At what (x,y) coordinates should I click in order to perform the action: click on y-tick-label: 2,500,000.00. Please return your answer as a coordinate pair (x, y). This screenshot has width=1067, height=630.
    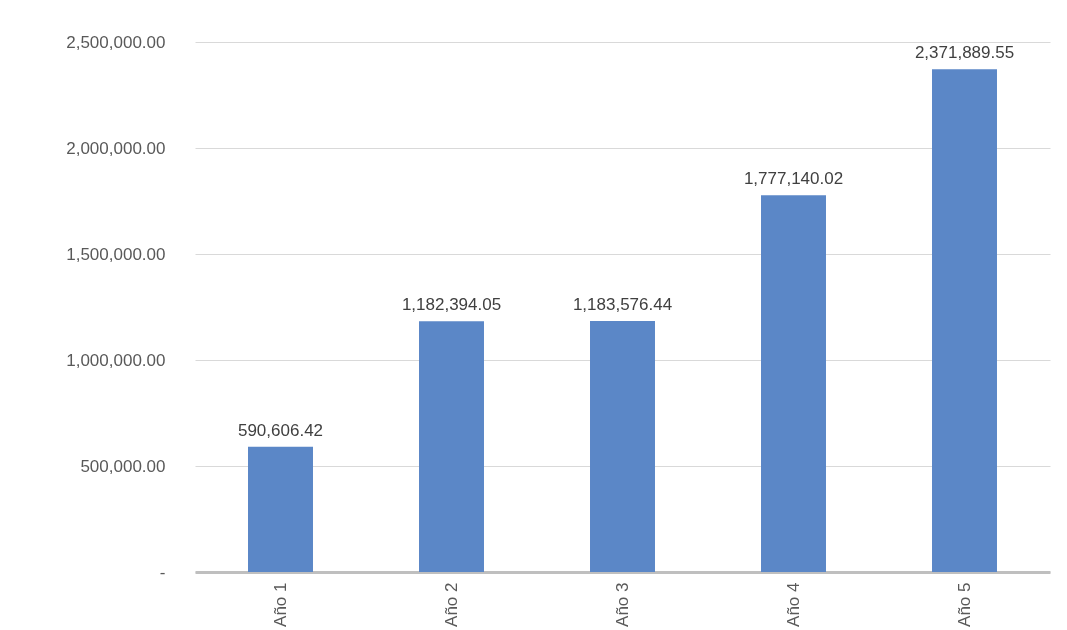
    Looking at the image, I should click on (116, 42).